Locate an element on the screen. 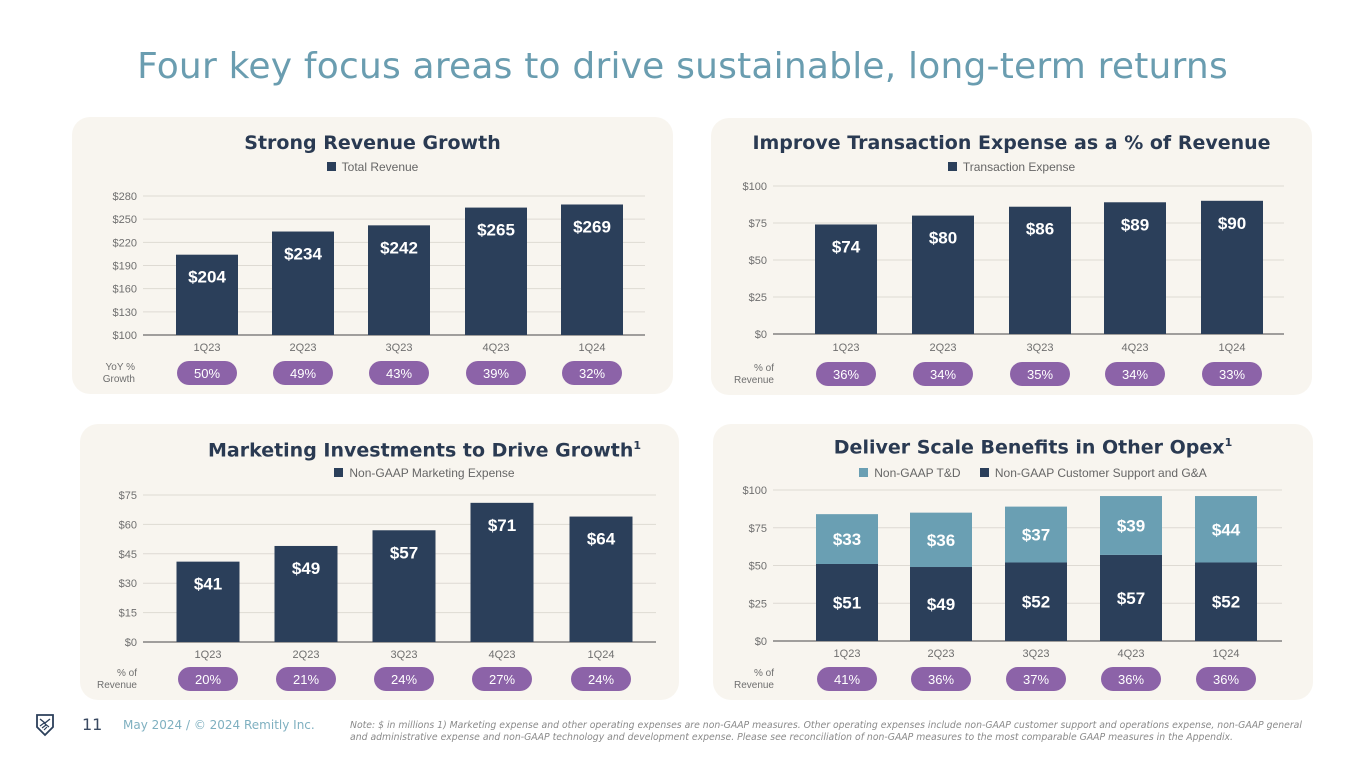 The width and height of the screenshot is (1365, 768). row-label: % of is located at coordinates (764, 368).